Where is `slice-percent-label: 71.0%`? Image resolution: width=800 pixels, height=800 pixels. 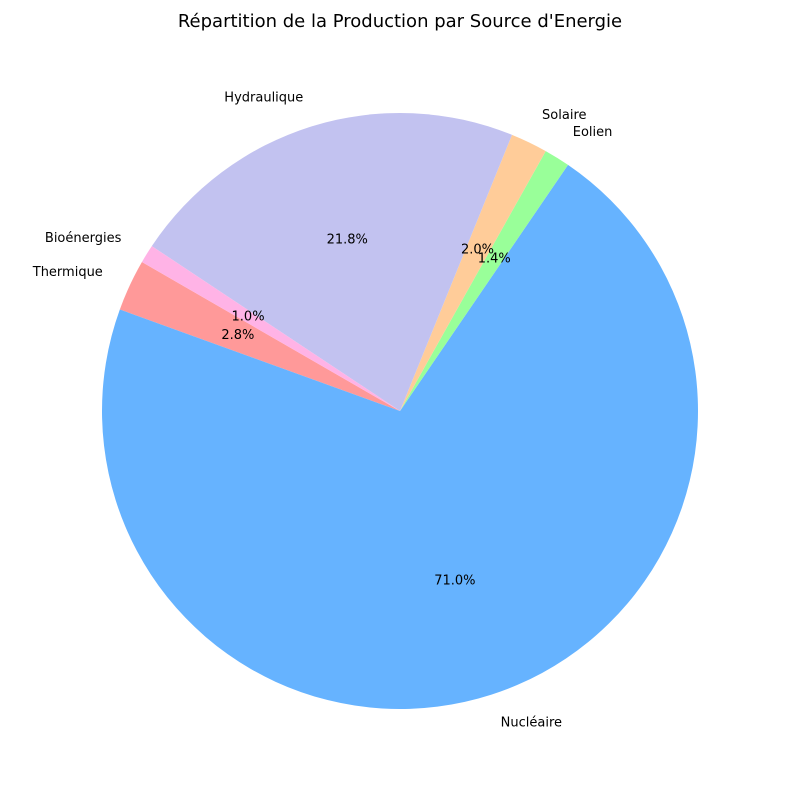
slice-percent-label: 71.0% is located at coordinates (454, 581).